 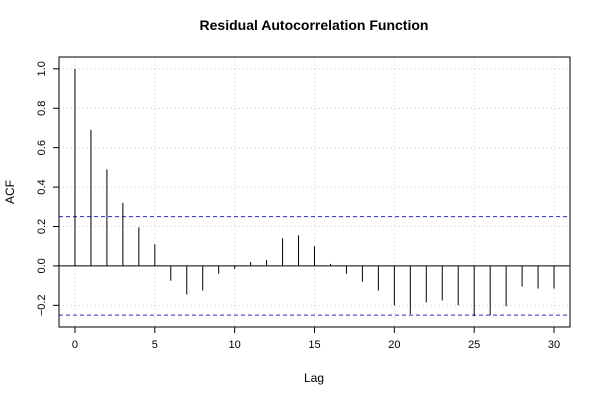 What do you see at coordinates (42, 265) in the screenshot?
I see `y-tick-label-1: 0.0` at bounding box center [42, 265].